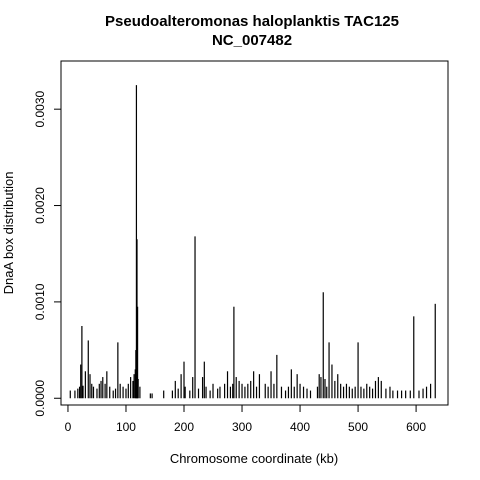  What do you see at coordinates (68, 427) in the screenshot?
I see `x-tick-label: 0` at bounding box center [68, 427].